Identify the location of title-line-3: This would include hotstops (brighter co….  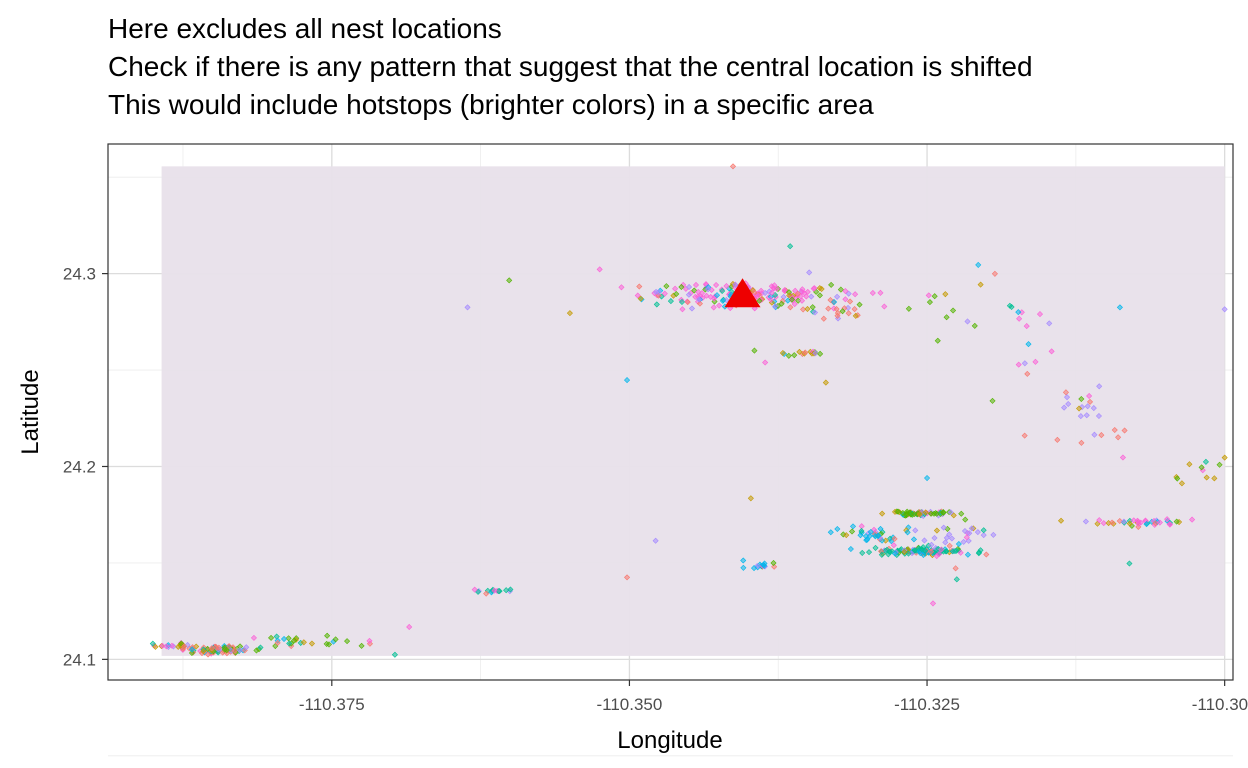
(491, 104).